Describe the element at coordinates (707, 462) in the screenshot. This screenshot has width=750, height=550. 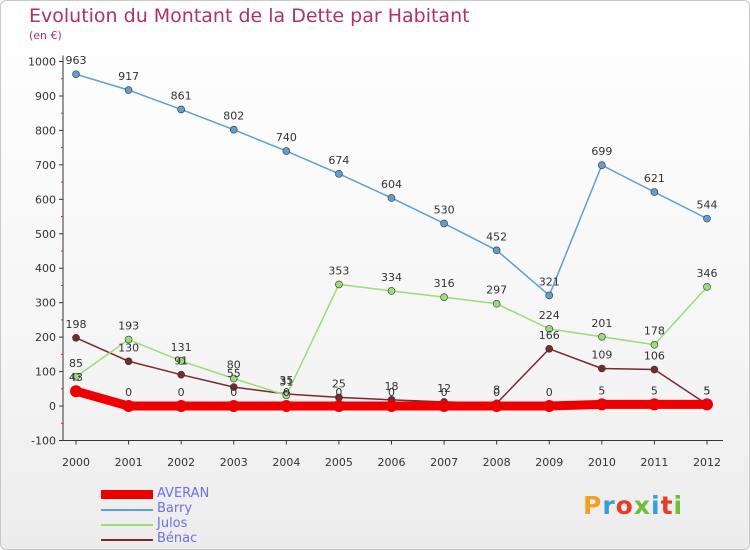
I see `x-tick-label: 2012` at that location.